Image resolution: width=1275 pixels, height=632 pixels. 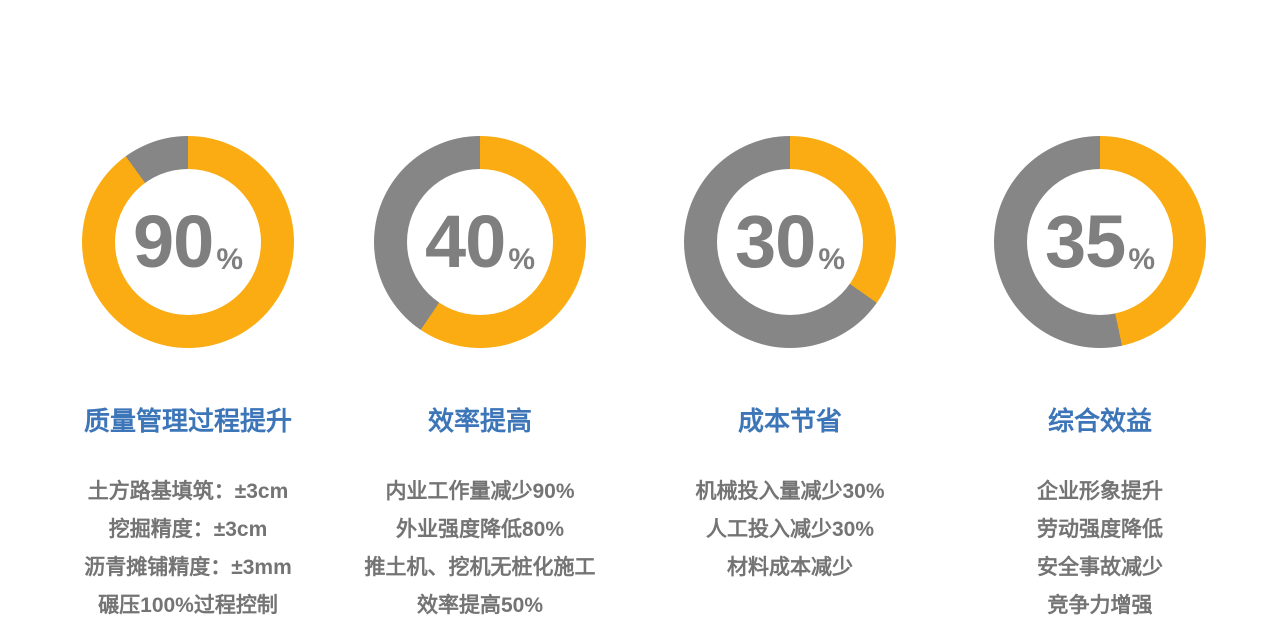 I want to click on donut-value: 30%, so click(x=790, y=242).